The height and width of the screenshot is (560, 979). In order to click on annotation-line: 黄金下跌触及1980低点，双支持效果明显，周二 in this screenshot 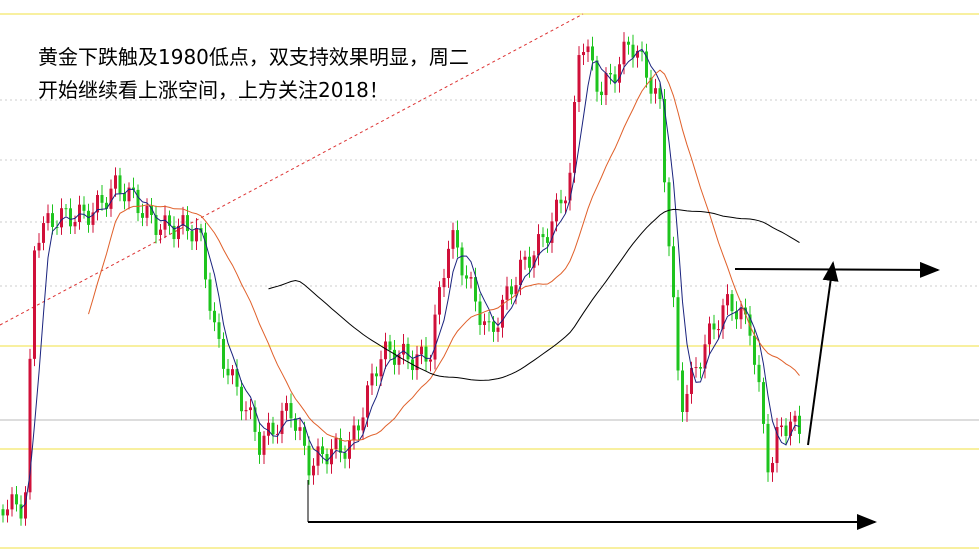, I will do `click(253, 57)`.